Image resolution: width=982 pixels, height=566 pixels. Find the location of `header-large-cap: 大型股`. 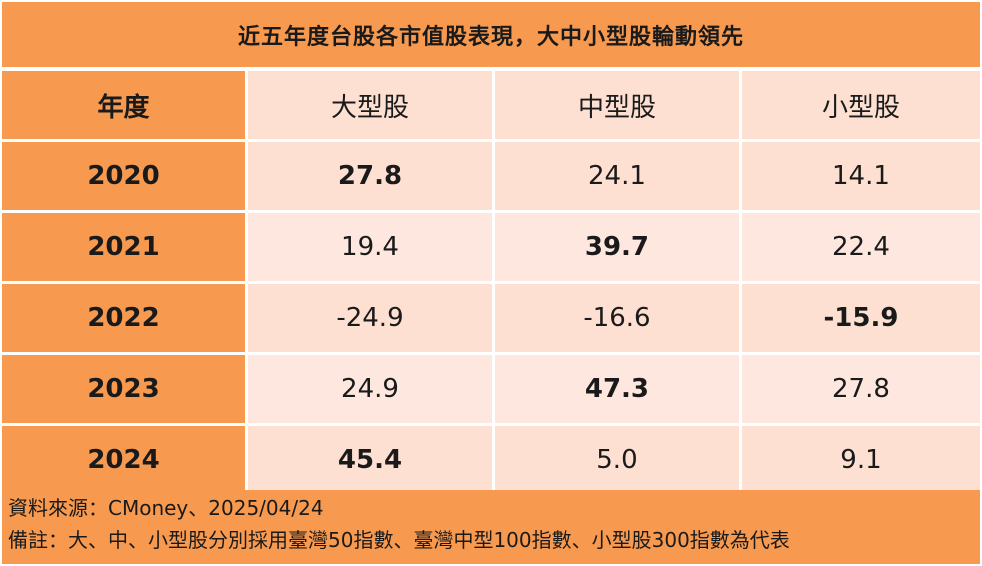

header-large-cap: 大型股 is located at coordinates (371, 106).